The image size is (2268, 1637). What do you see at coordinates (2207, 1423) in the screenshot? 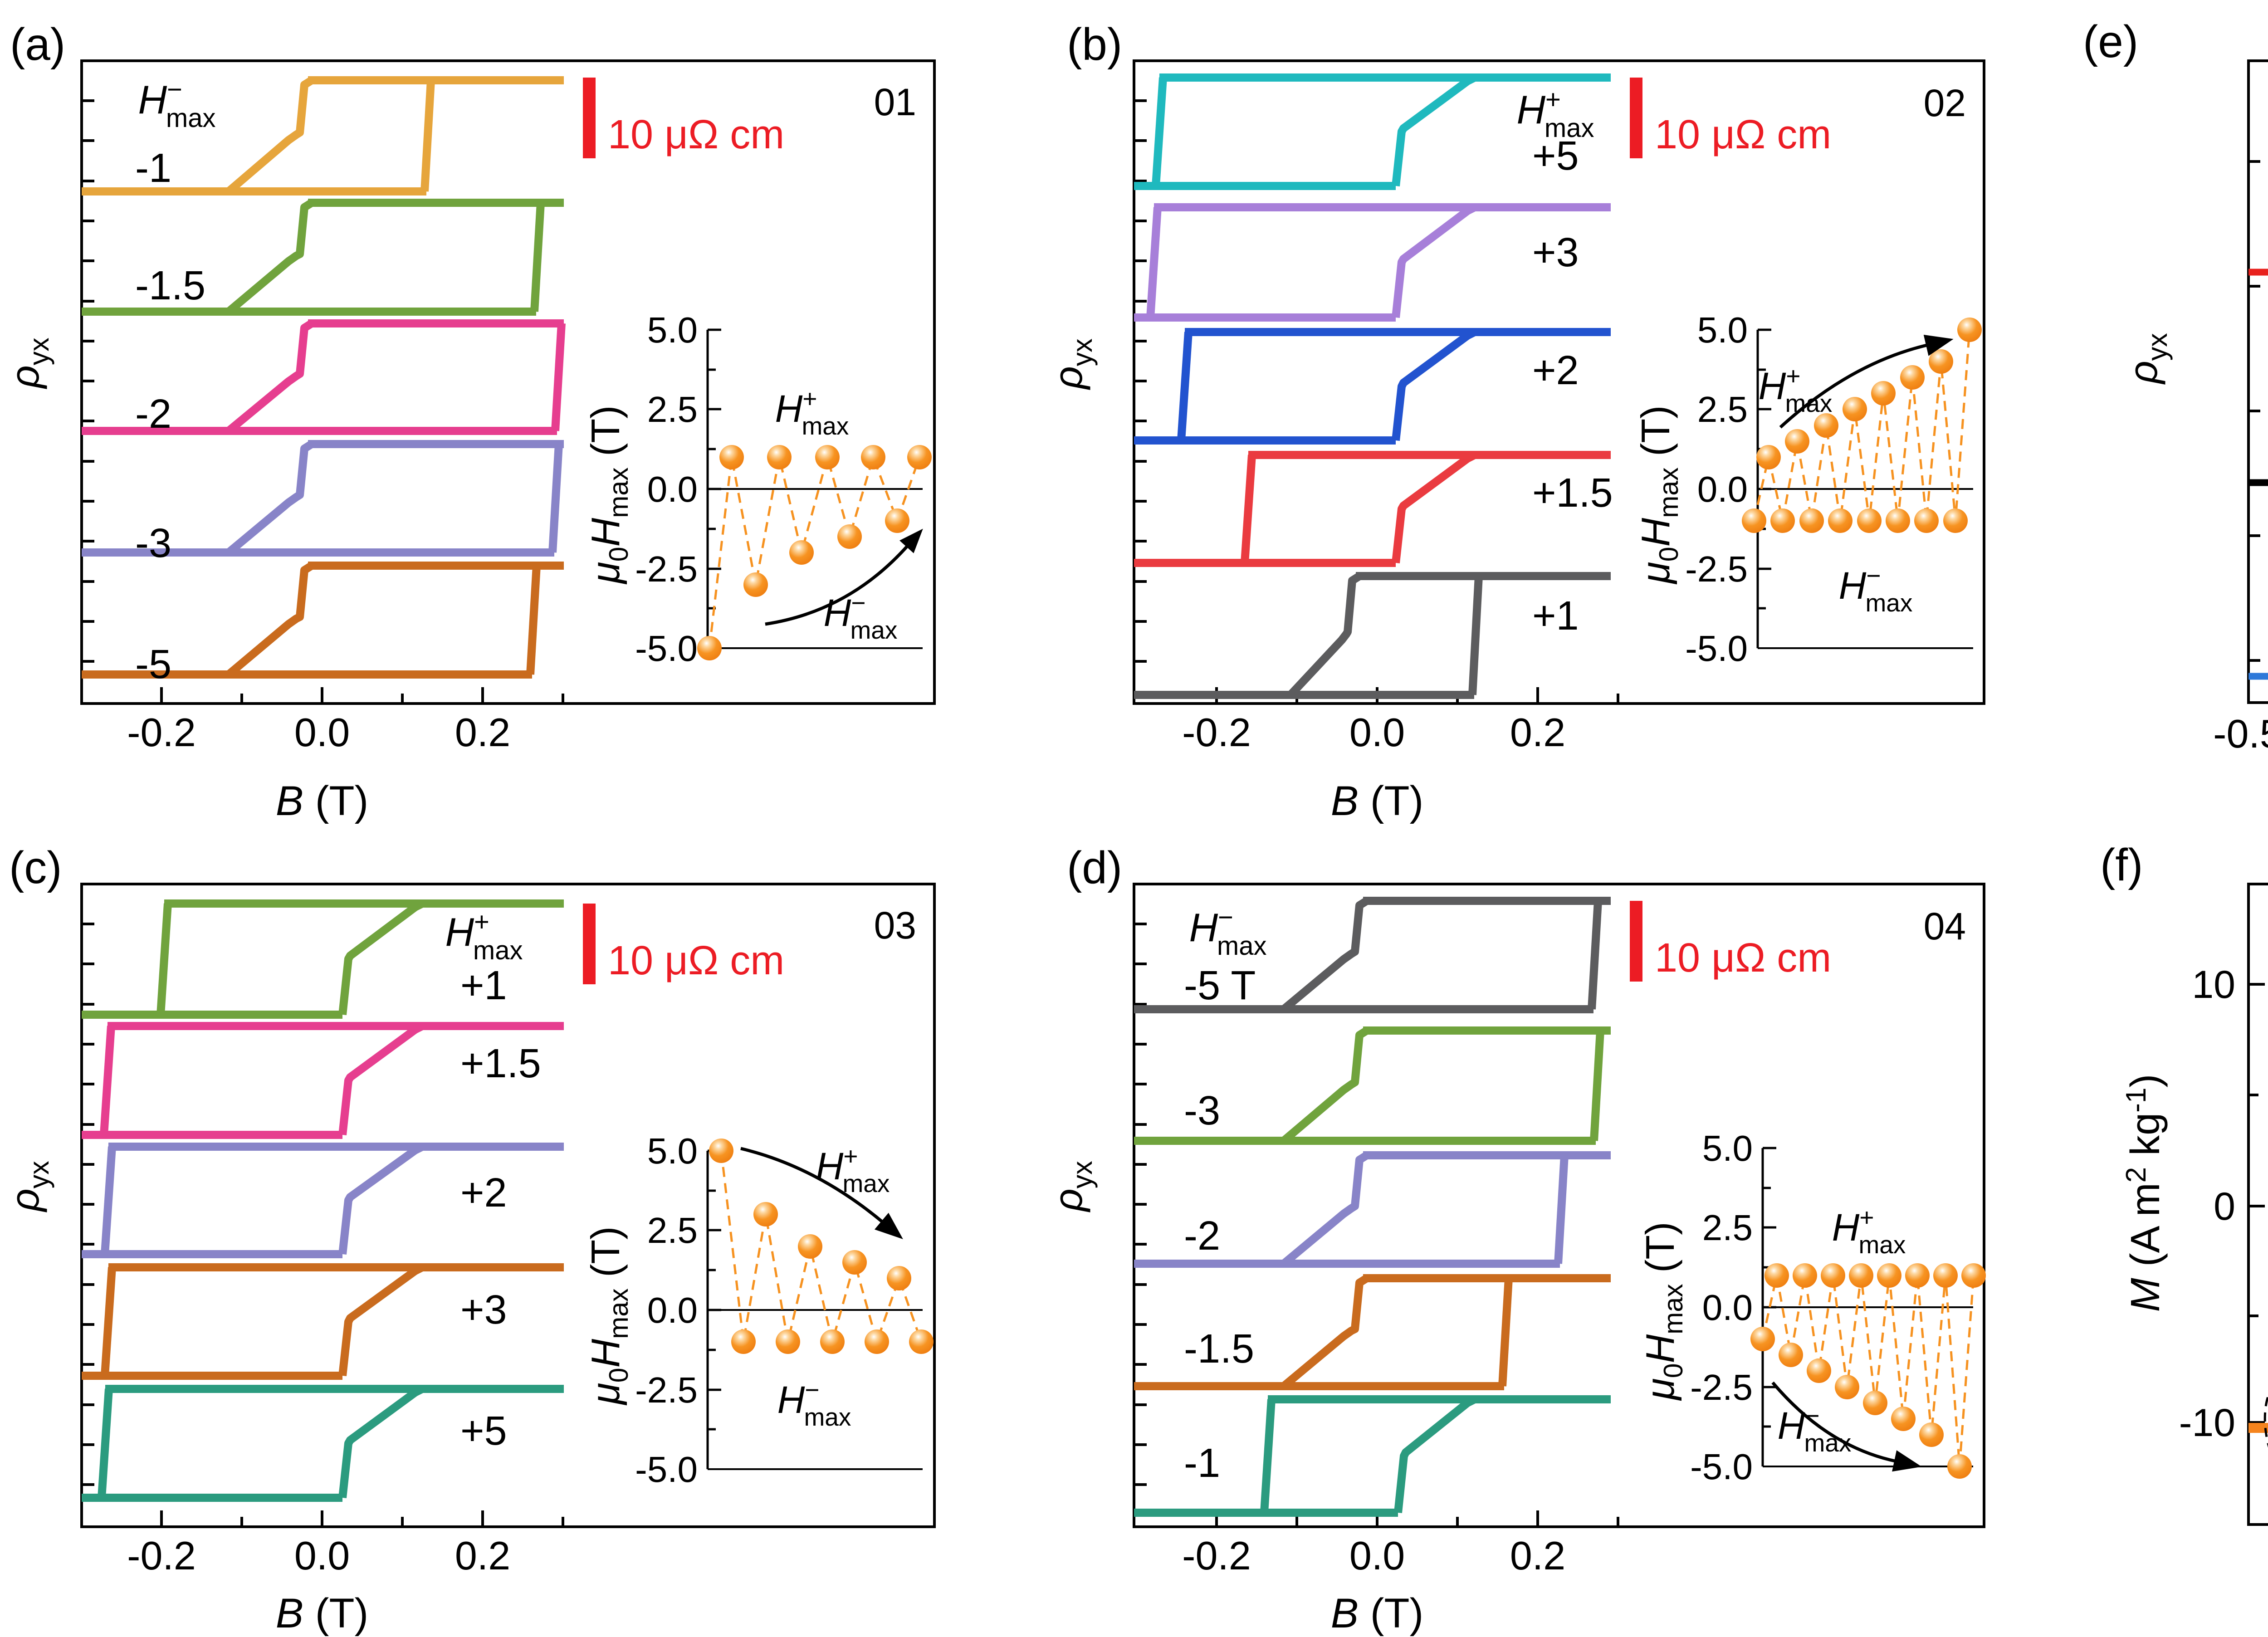
I see `svg-text: -10` at bounding box center [2207, 1423].